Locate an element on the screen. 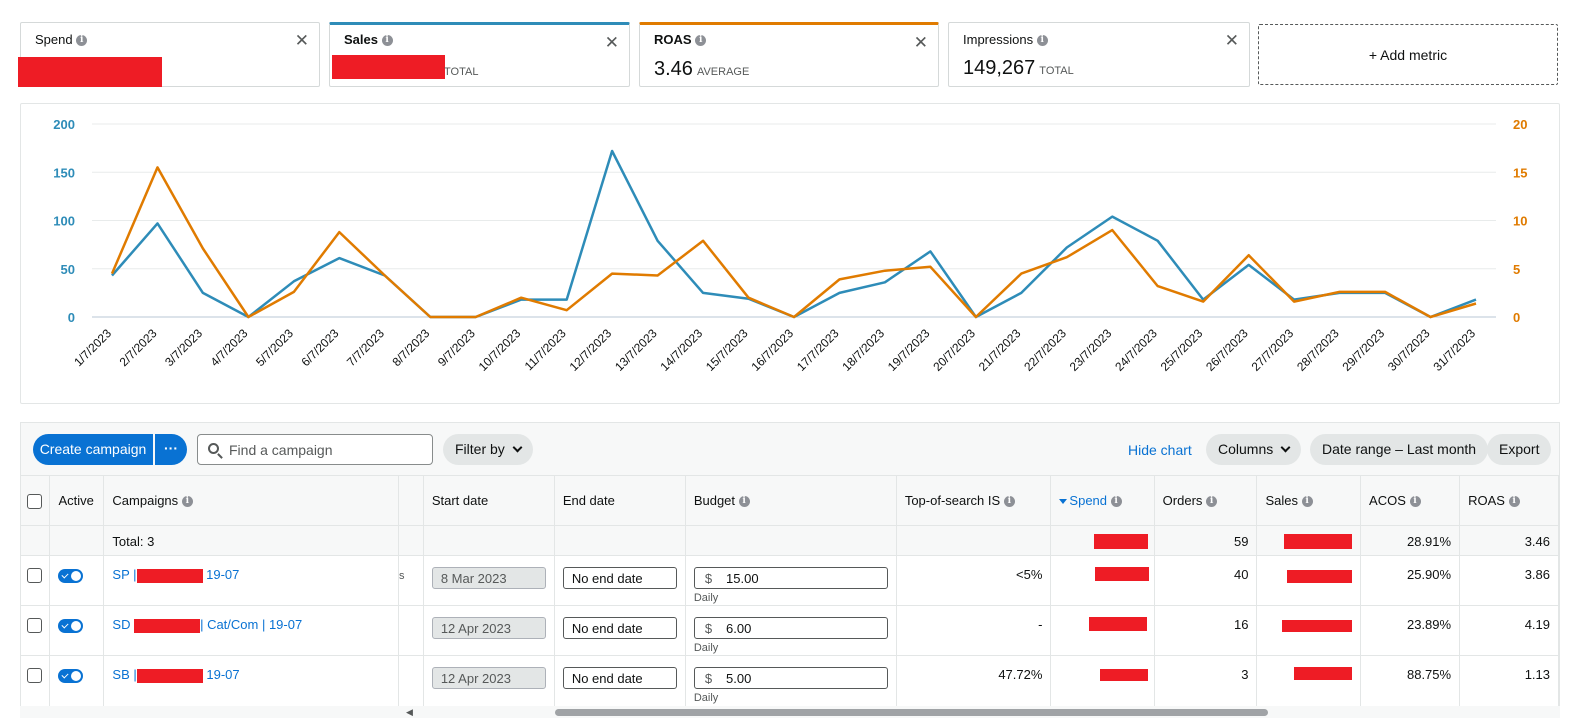 The image size is (1573, 718). date-range-button: Date range – Last month is located at coordinates (1399, 449).